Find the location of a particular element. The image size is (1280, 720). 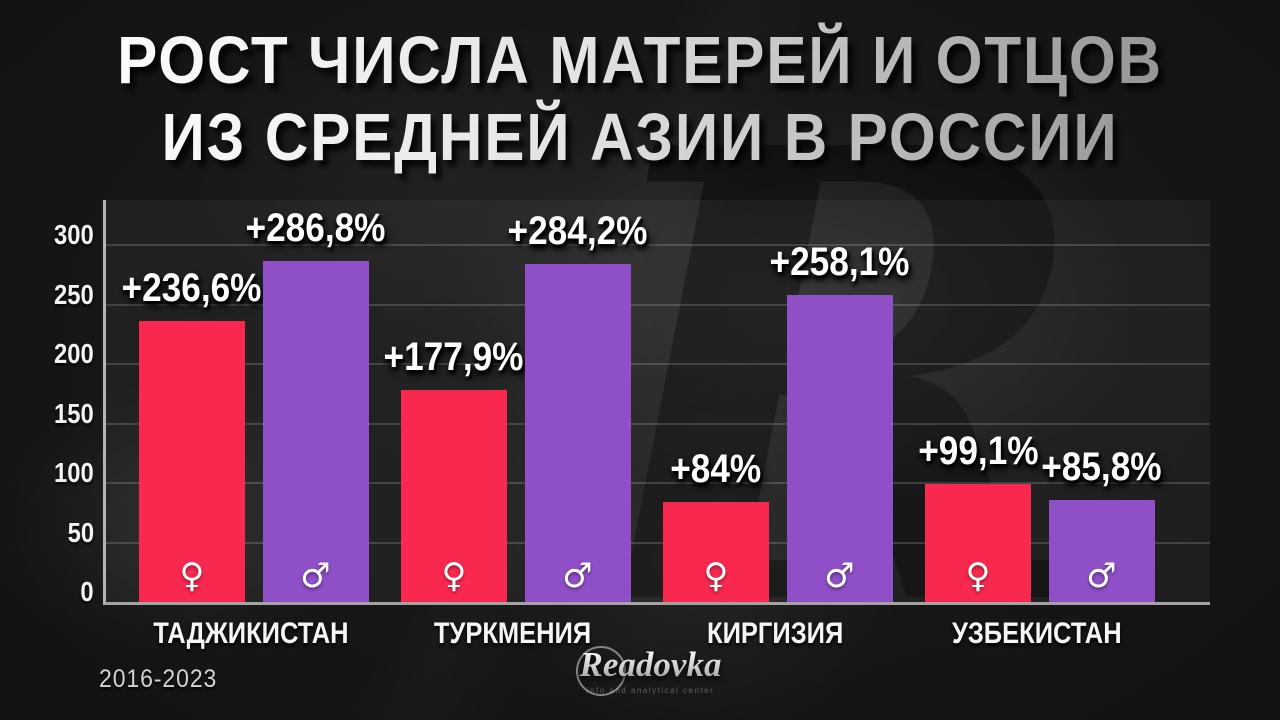

logo-text: Readovka is located at coordinates (650, 665).